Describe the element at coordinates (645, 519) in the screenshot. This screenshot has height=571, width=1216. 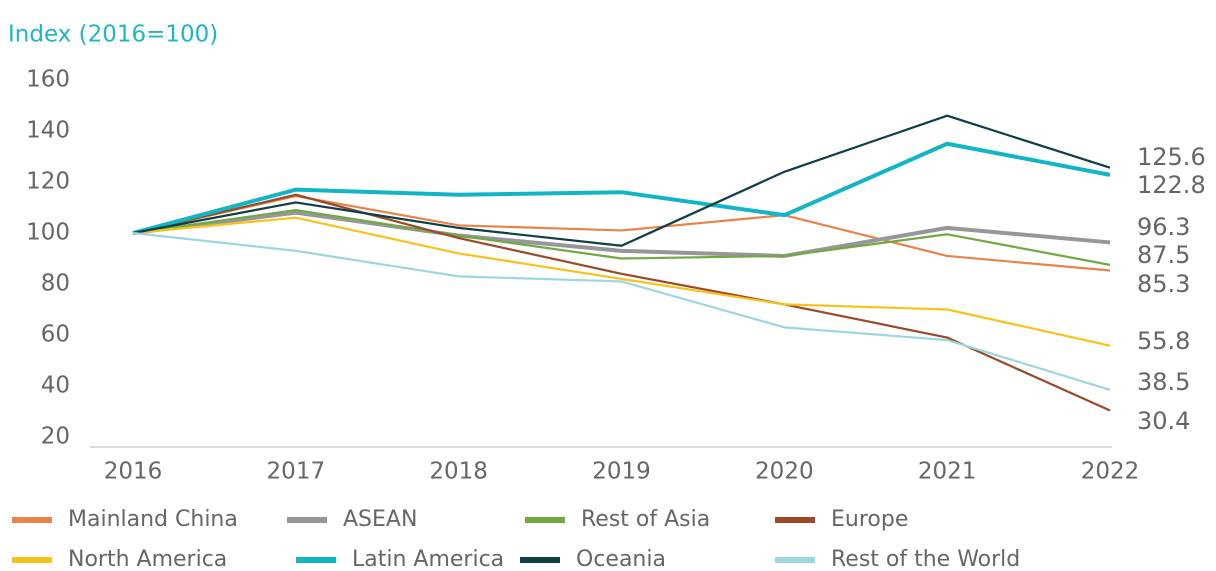
I see `legend-label: Rest of Asia` at that location.